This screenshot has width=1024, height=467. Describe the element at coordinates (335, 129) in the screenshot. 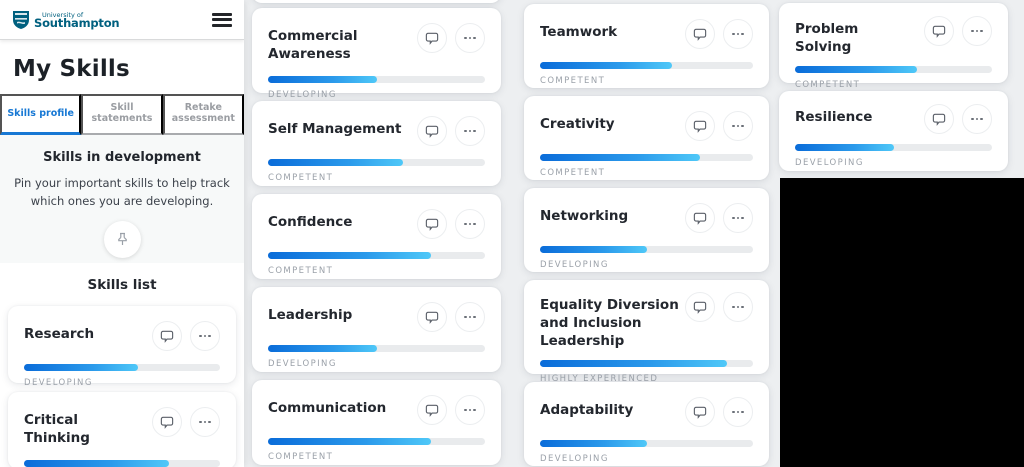

I see `skill-name: Self Management` at that location.